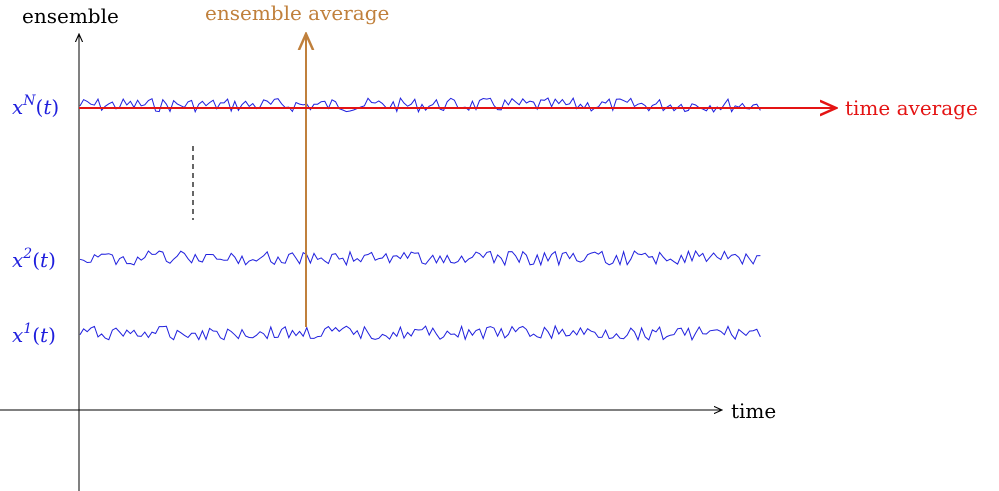  What do you see at coordinates (911, 108) in the screenshot?
I see `time-average-label: time average` at bounding box center [911, 108].